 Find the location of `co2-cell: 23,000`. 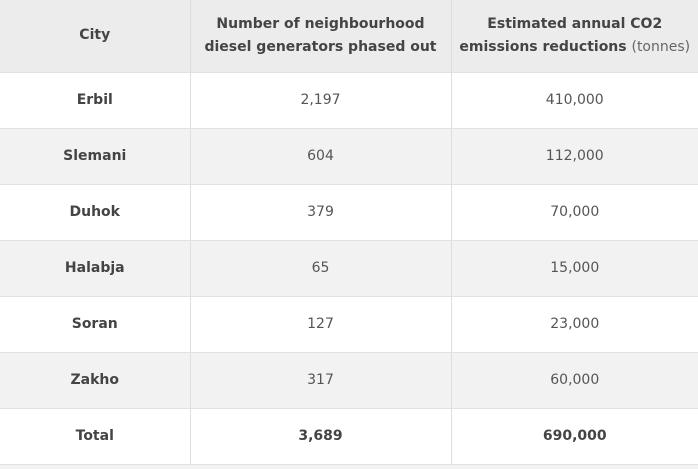

co2-cell: 23,000 is located at coordinates (574, 324).